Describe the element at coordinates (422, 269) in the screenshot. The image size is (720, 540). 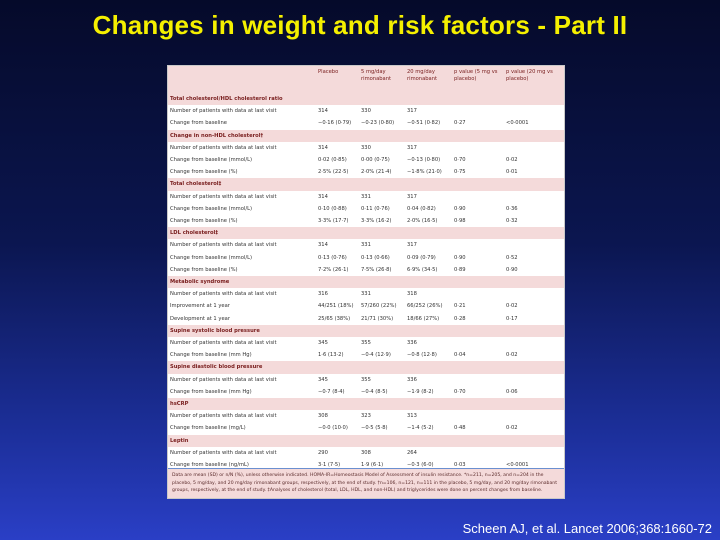
I see `table-cell: 6·9% (34·5)` at that location.